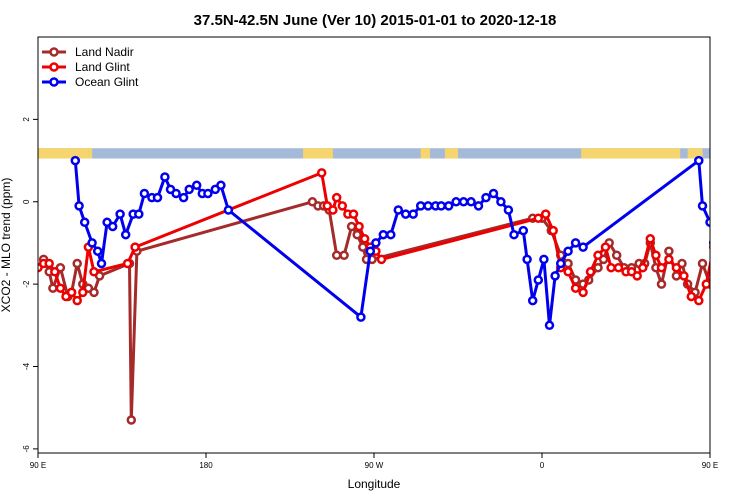 This screenshot has height=500, width=750. Describe the element at coordinates (102, 67) in the screenshot. I see `legend-label: Land Glint` at that location.